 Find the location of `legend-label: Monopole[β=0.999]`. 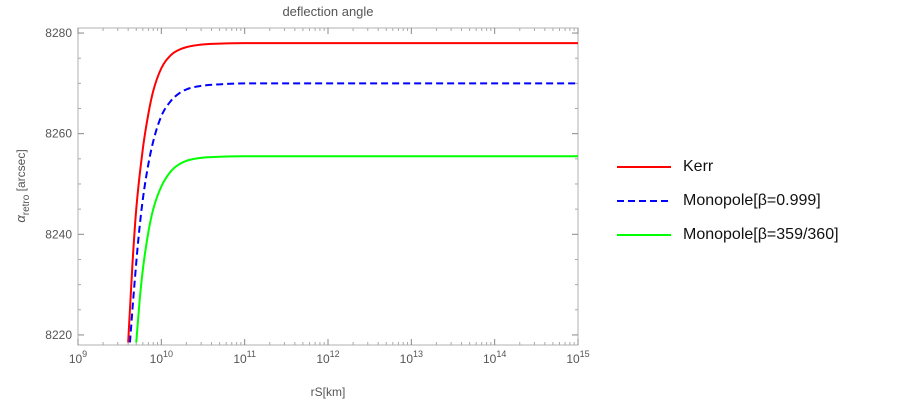

legend-label: Monopole[β=0.999] is located at coordinates (752, 200).